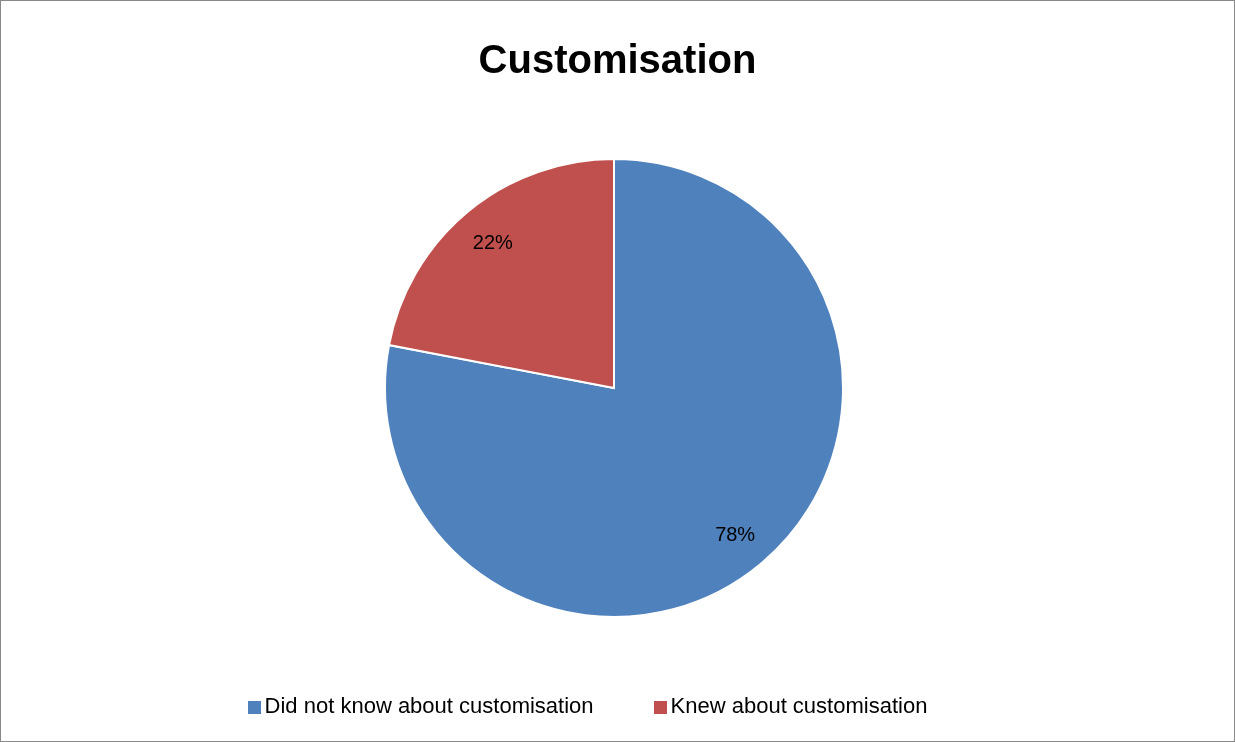 This screenshot has height=742, width=1235. Describe the element at coordinates (799, 705) in the screenshot. I see `legend-label: Knew about customisation` at that location.